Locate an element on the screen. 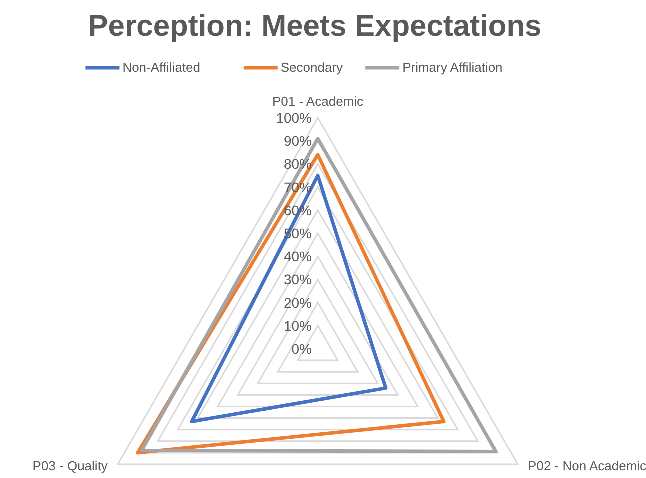 The height and width of the screenshot is (478, 646). y-tick-label: 90% is located at coordinates (298, 141).